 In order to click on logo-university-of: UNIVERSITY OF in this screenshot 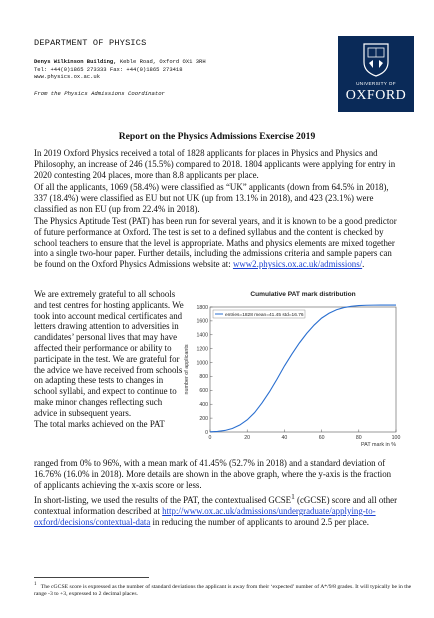, I will do `click(376, 83)`.